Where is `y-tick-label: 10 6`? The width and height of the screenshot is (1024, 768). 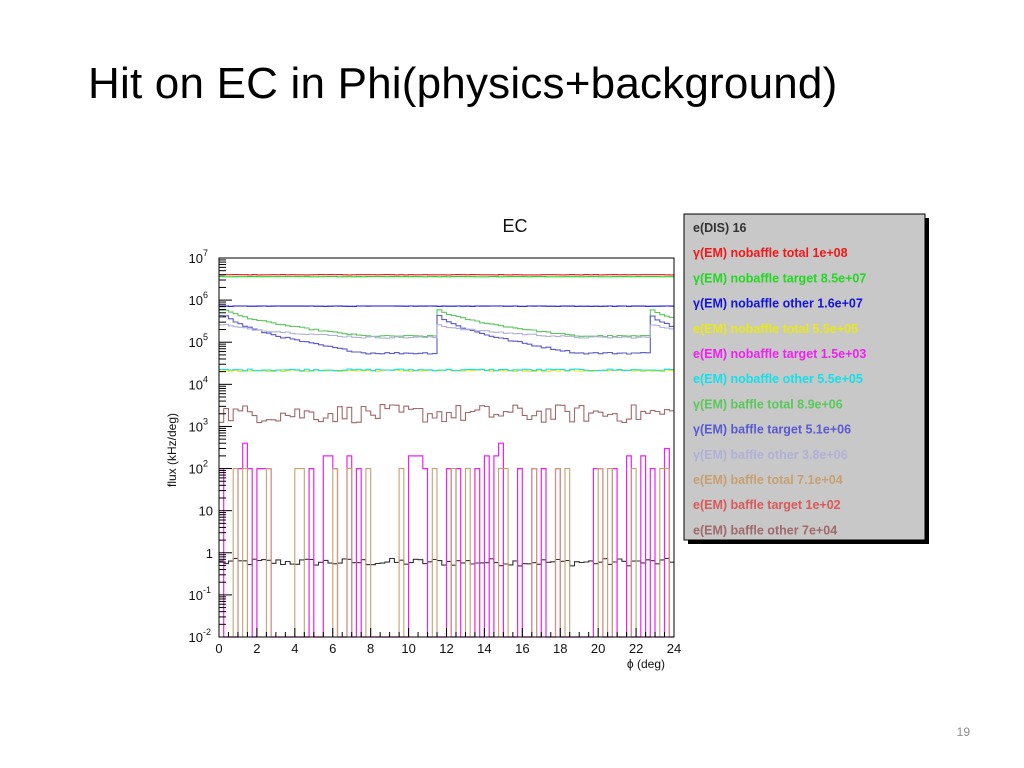
y-tick-label: 10 6 is located at coordinates (198, 299).